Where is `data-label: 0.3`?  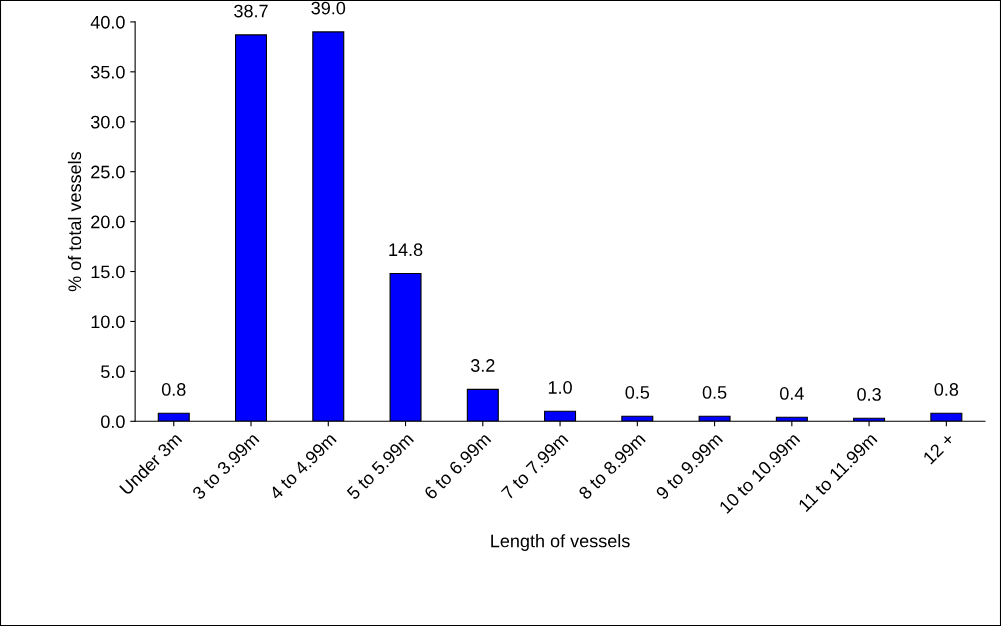
data-label: 0.3 is located at coordinates (869, 394).